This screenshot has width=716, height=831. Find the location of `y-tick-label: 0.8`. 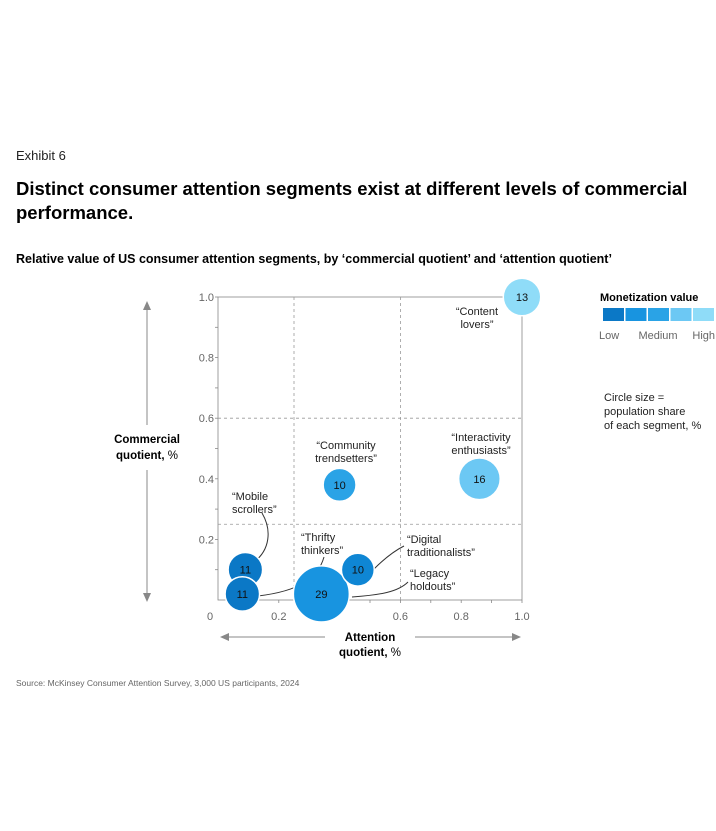

y-tick-label: 0.8 is located at coordinates (206, 359).